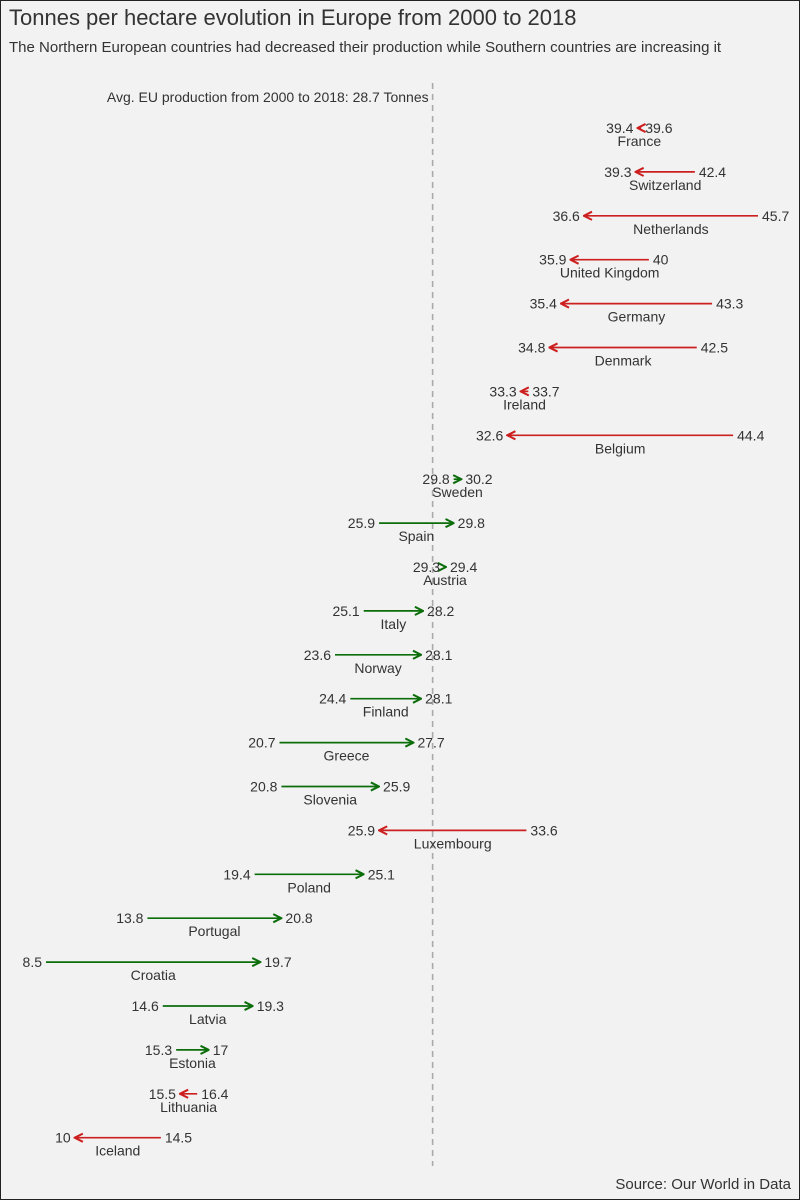 This screenshot has height=1200, width=800. I want to click on country-label-netherlands: Netherlands, so click(671, 229).